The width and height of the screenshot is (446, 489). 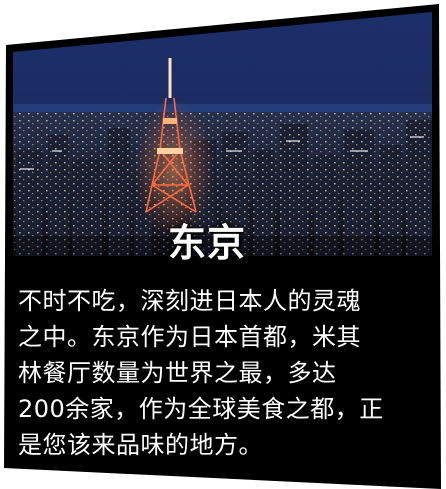 I want to click on description-line-3: 林餐厅数量为世界之最，多达, so click(x=177, y=373).